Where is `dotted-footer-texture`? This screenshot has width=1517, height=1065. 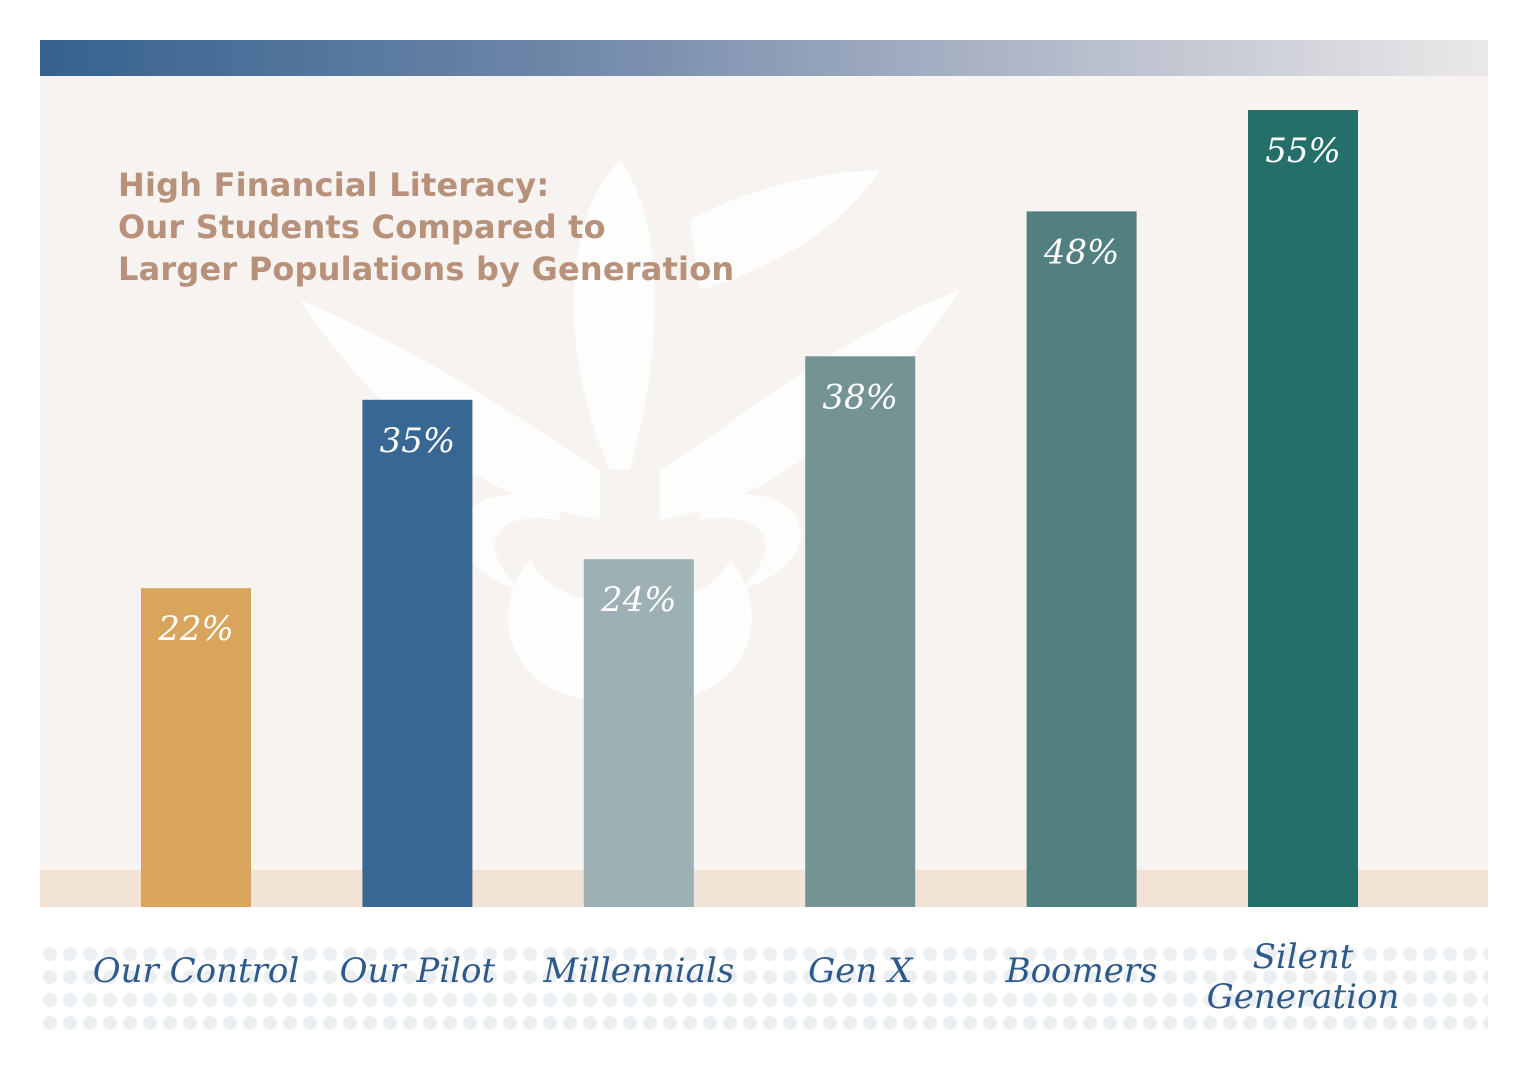 dotted-footer-texture is located at coordinates (764, 990).